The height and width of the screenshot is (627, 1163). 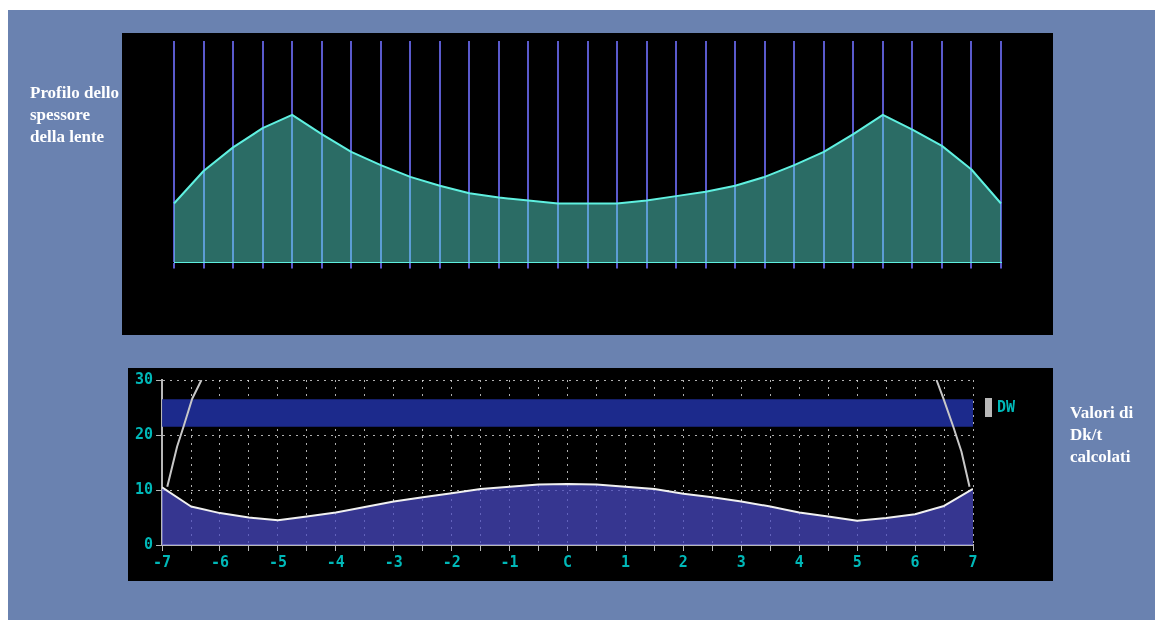 I want to click on y-axis-title: Valori di Dk/t calcolati, so click(x=1102, y=435).